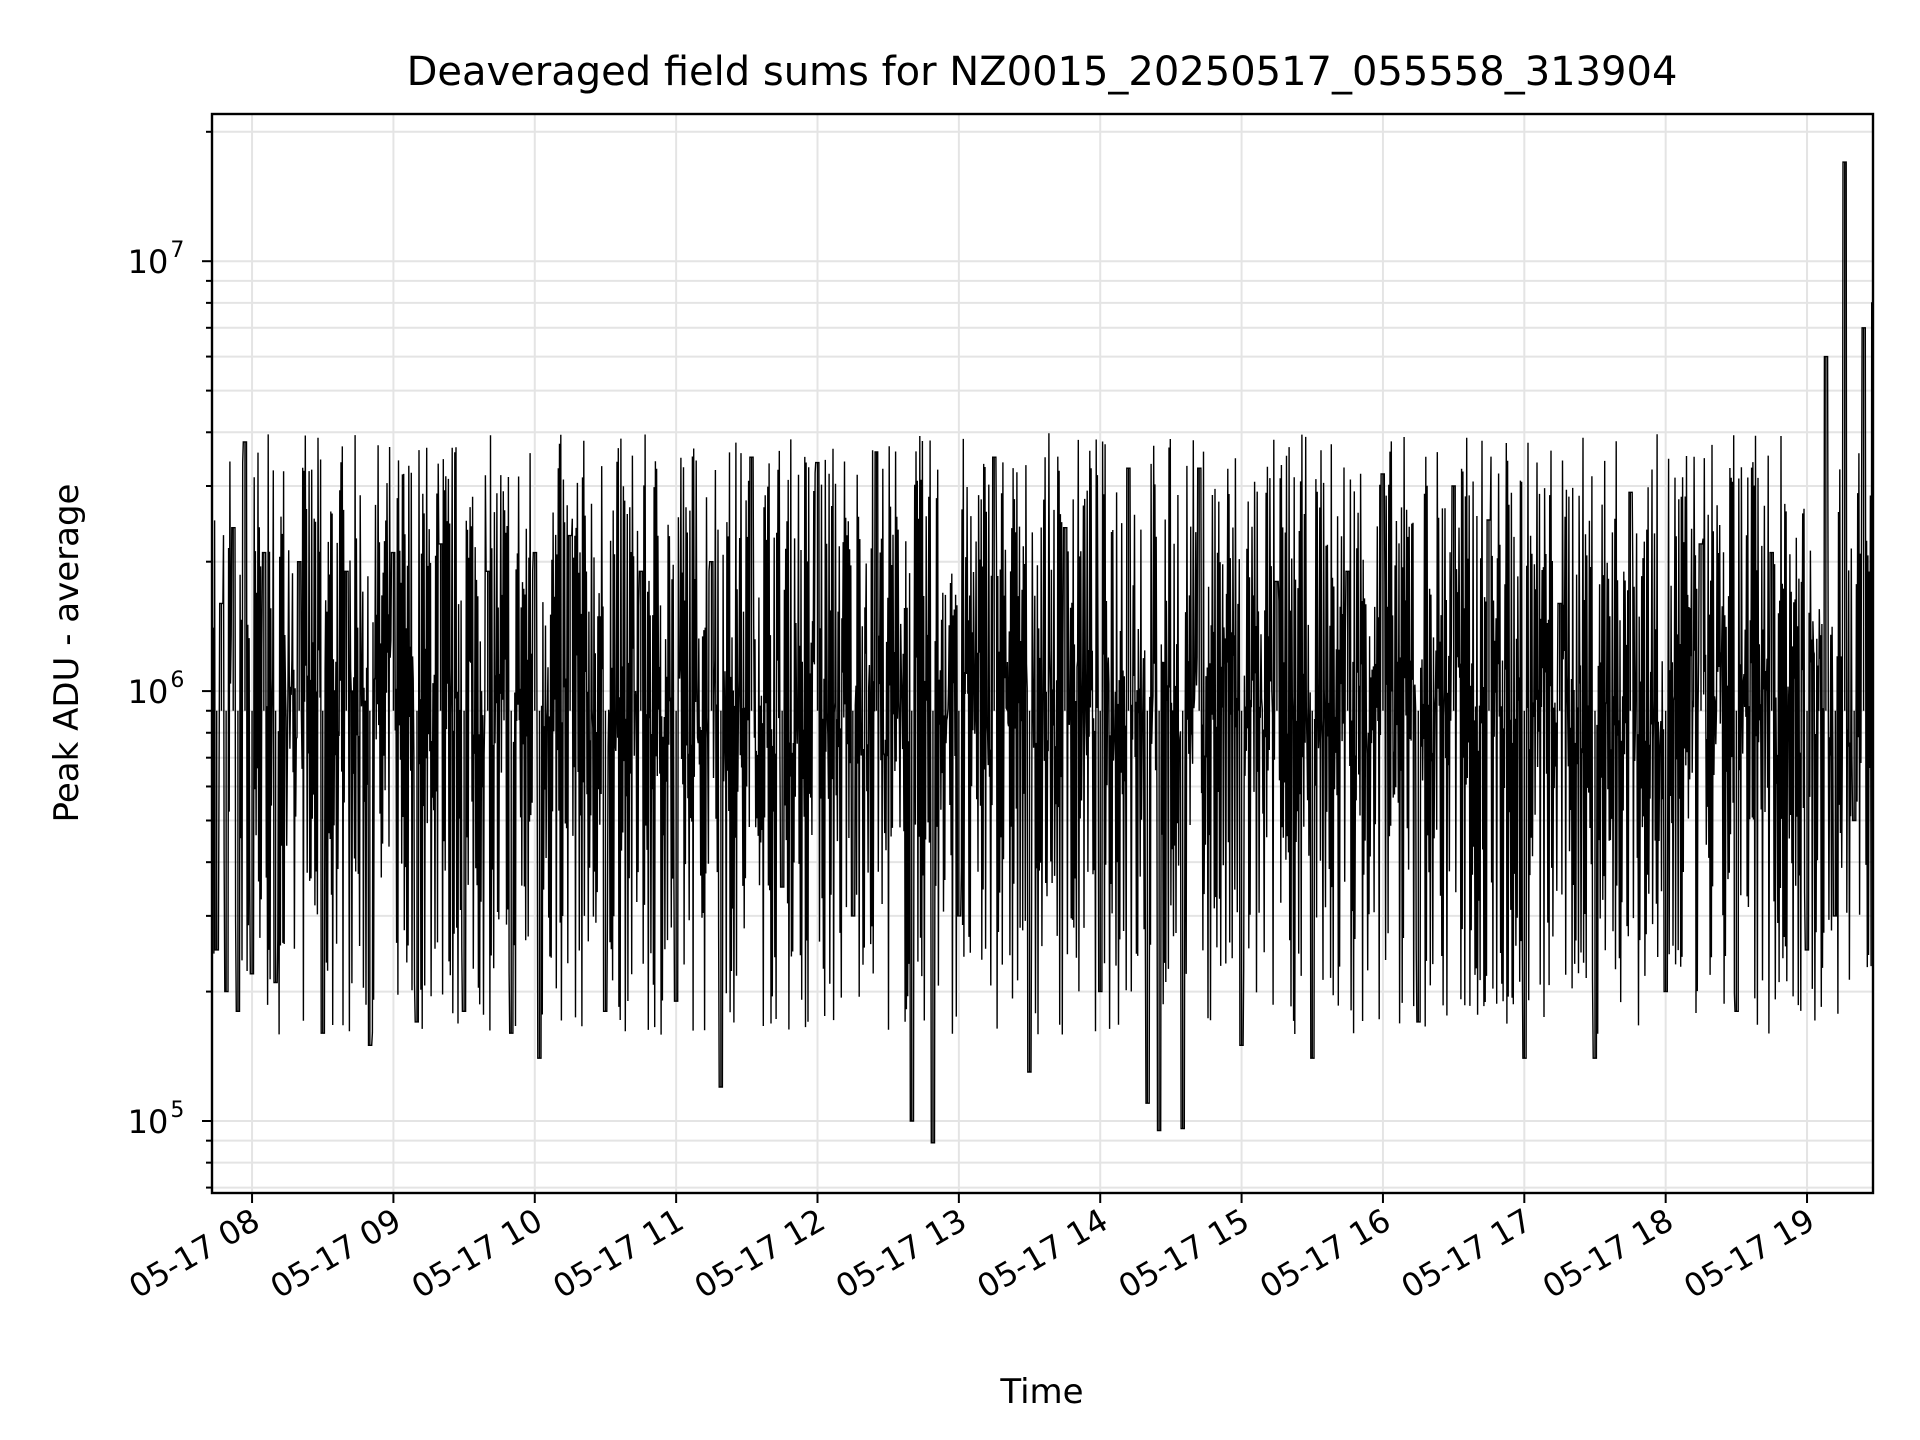 The height and width of the screenshot is (1440, 1920). Describe the element at coordinates (1041, 1392) in the screenshot. I see `x-axis-label: Time` at that location.